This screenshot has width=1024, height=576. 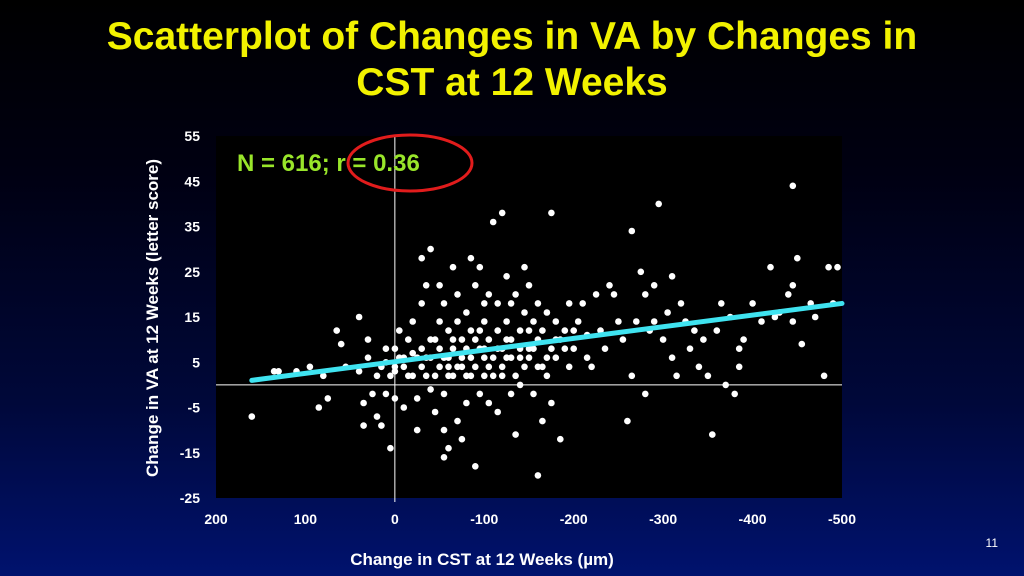 I want to click on y-tick-label: -15, so click(x=190, y=453).